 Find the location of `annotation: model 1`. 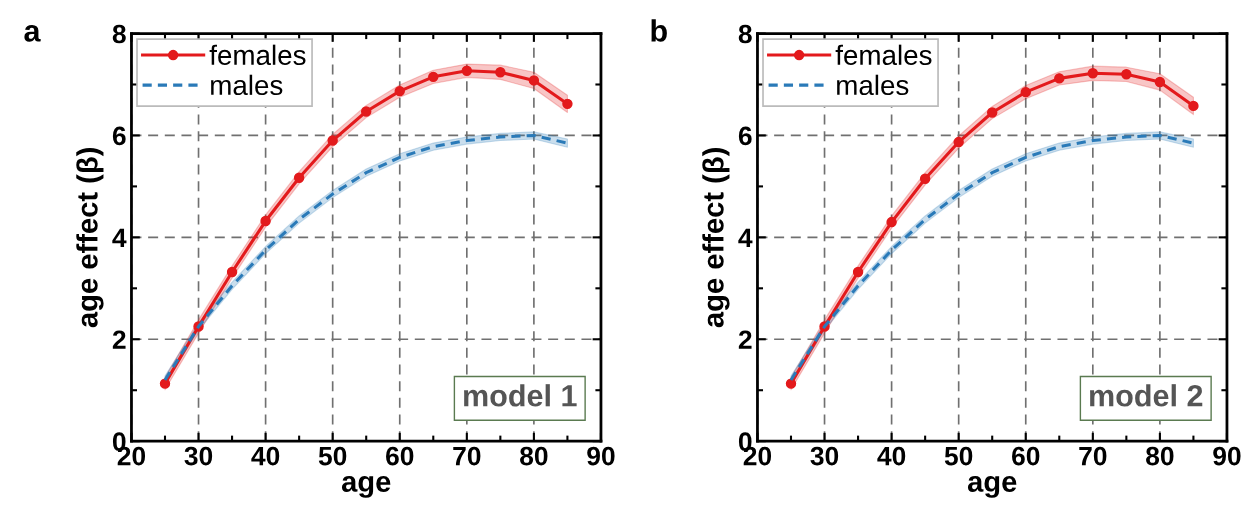

annotation: model 1 is located at coordinates (520, 395).